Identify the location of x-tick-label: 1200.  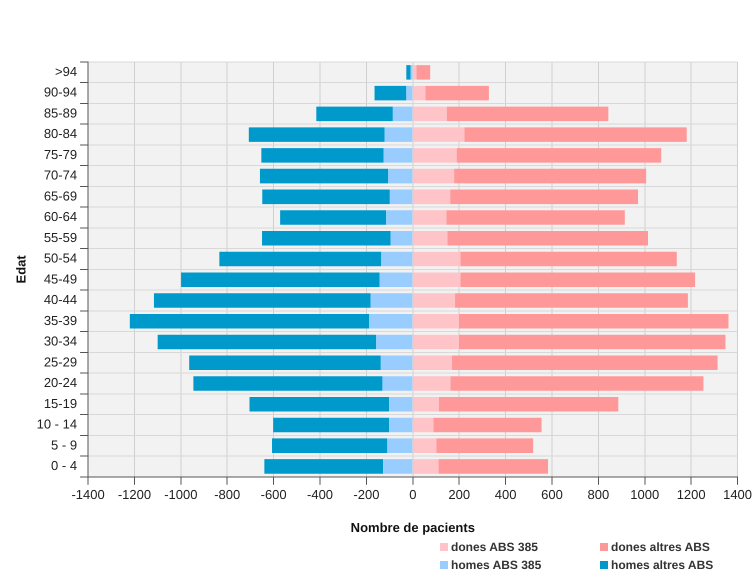
(691, 494).